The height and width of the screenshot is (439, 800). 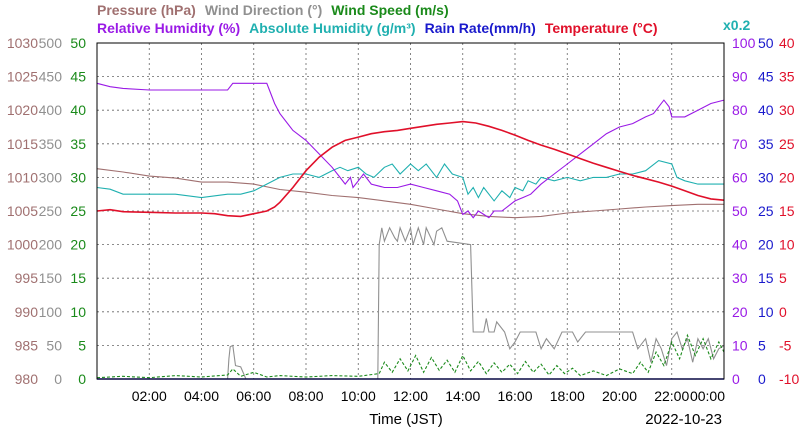 What do you see at coordinates (263, 10) in the screenshot?
I see `legend-wind-direction: Wind Direction (°)` at bounding box center [263, 10].